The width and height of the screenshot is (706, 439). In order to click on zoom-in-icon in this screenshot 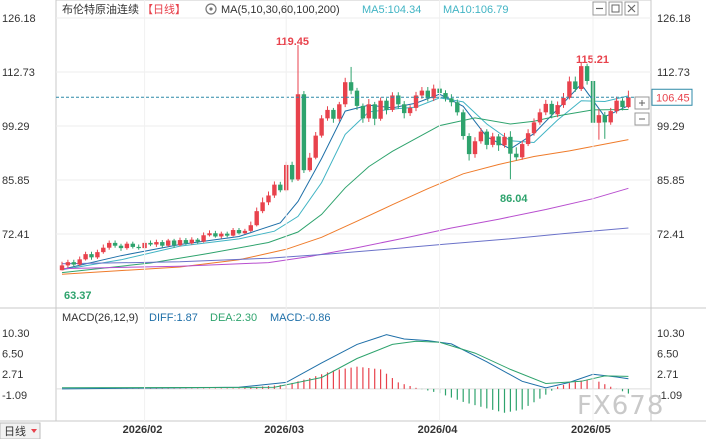, I will do `click(642, 103)`.